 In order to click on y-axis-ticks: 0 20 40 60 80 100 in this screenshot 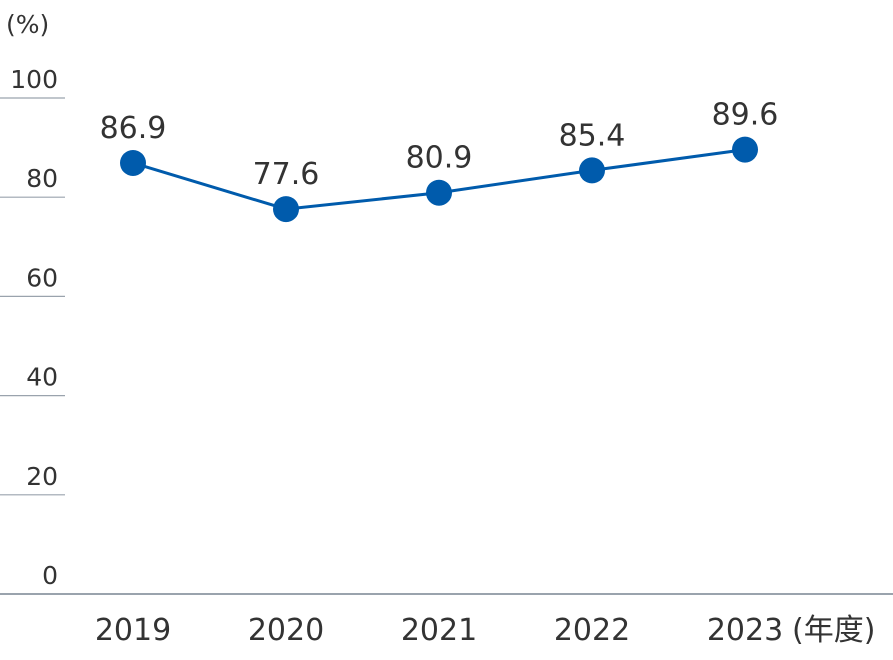, I will do `click(32, 327)`.